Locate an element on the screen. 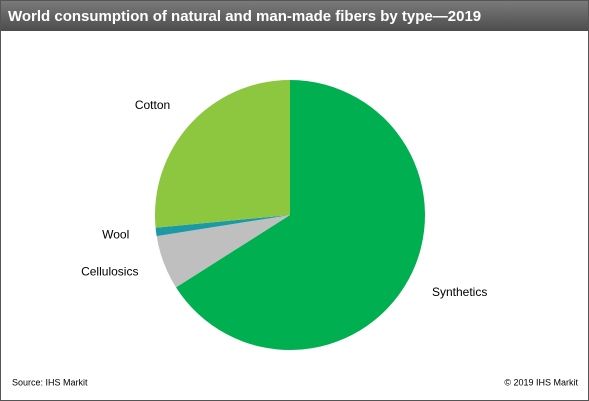  header-bar is located at coordinates (294, 16).